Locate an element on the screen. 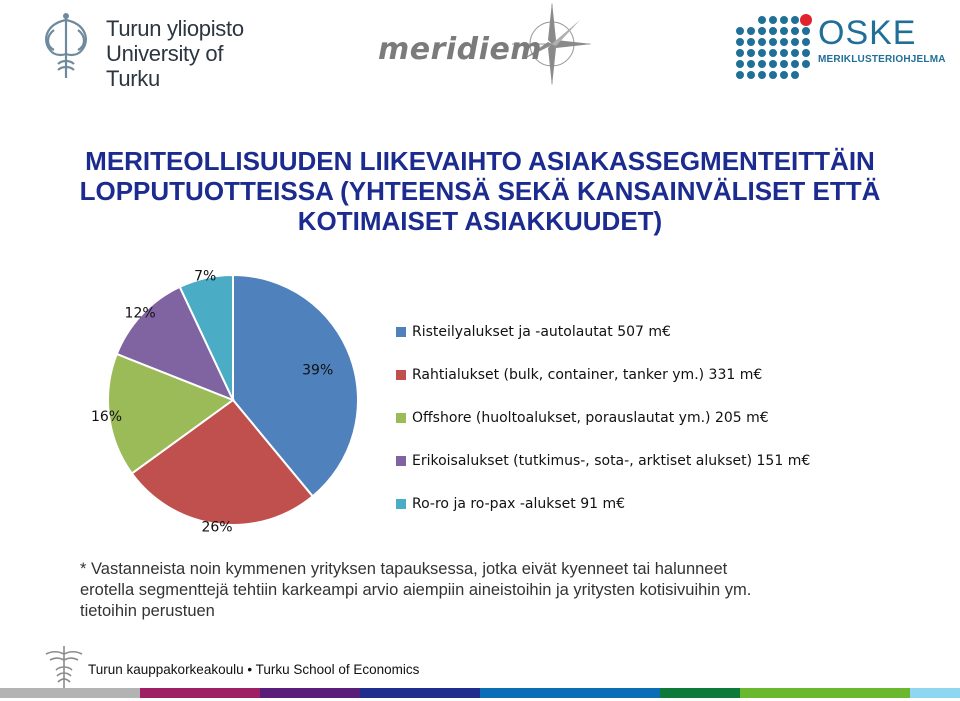  pie-slice-label-5: 7% is located at coordinates (205, 277).